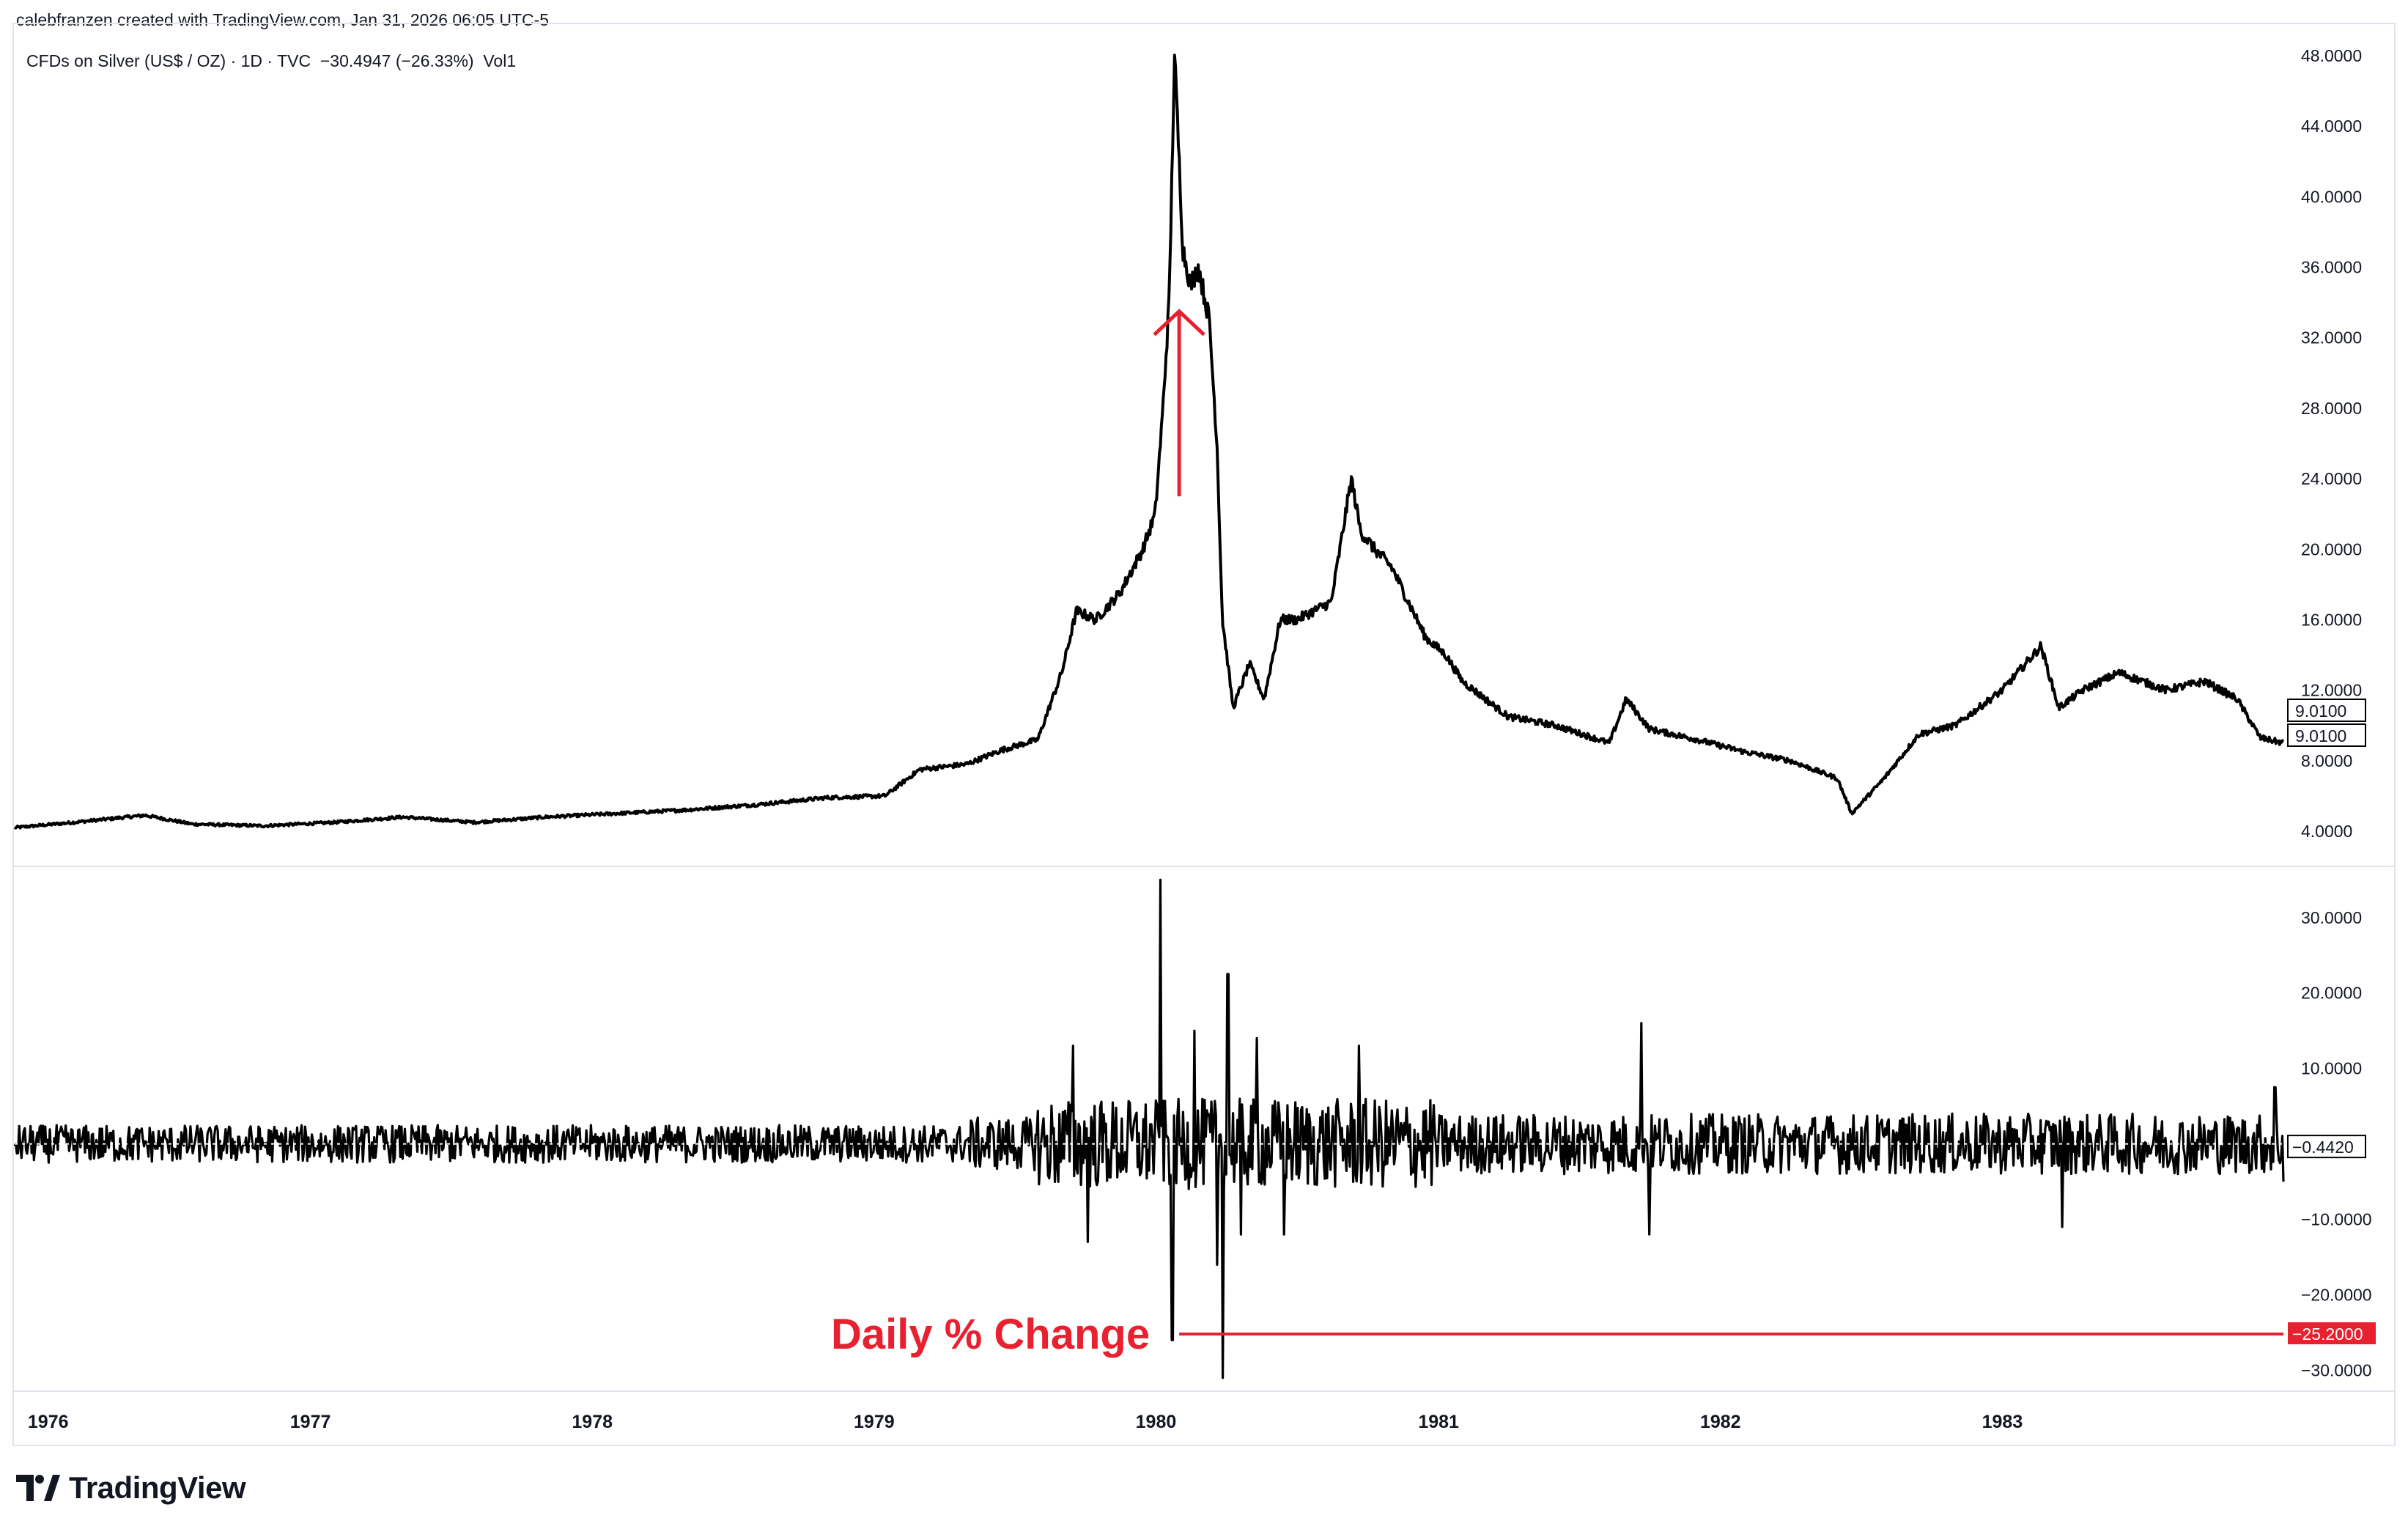  What do you see at coordinates (1179, 403) in the screenshot?
I see `red-up-arrow-annotation` at bounding box center [1179, 403].